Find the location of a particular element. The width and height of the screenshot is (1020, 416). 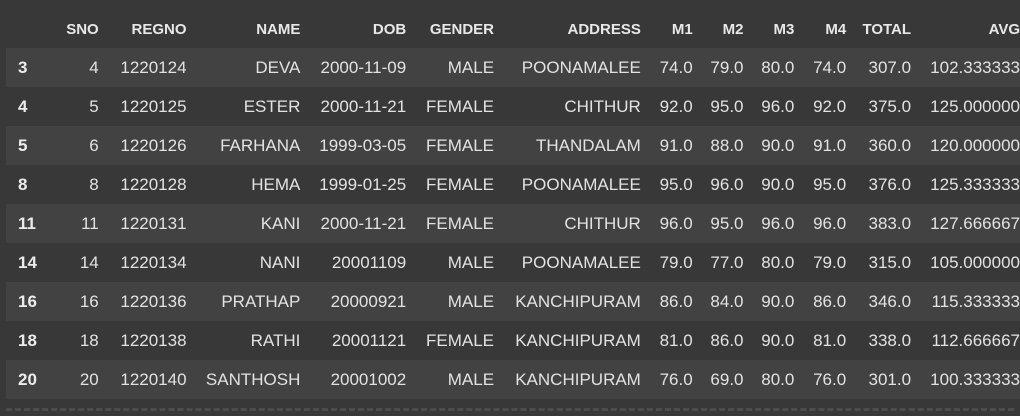

cell-name: FARHANA is located at coordinates (260, 145).